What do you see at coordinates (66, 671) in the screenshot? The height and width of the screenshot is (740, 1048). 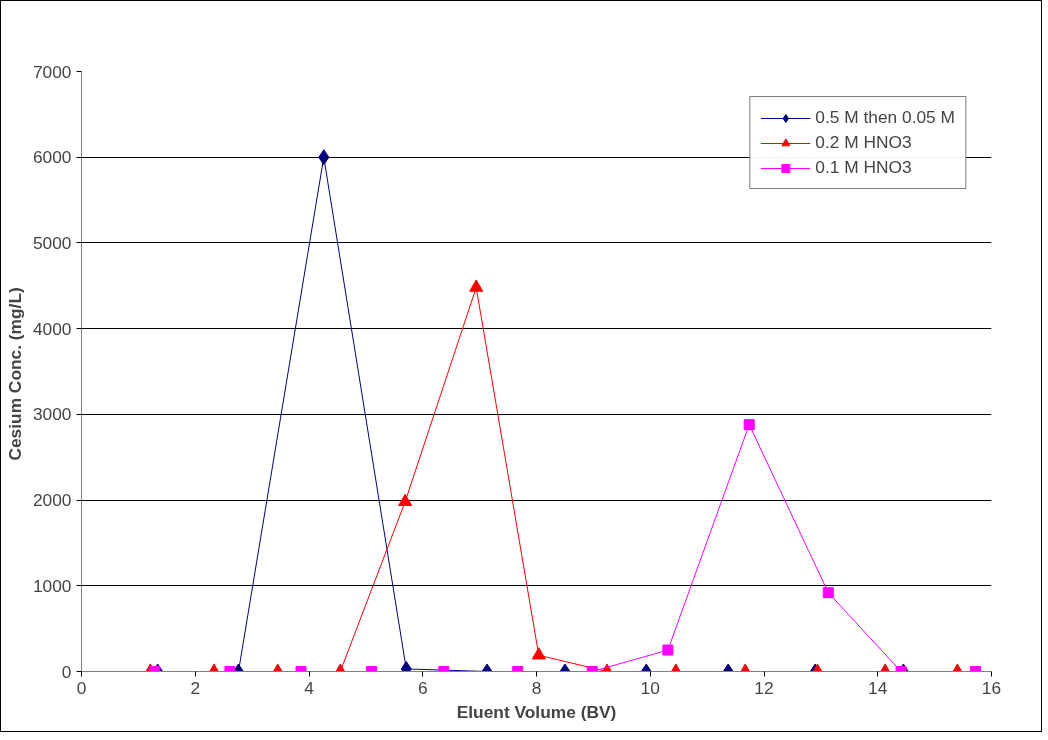 I see `y-tick-label: 0` at bounding box center [66, 671].